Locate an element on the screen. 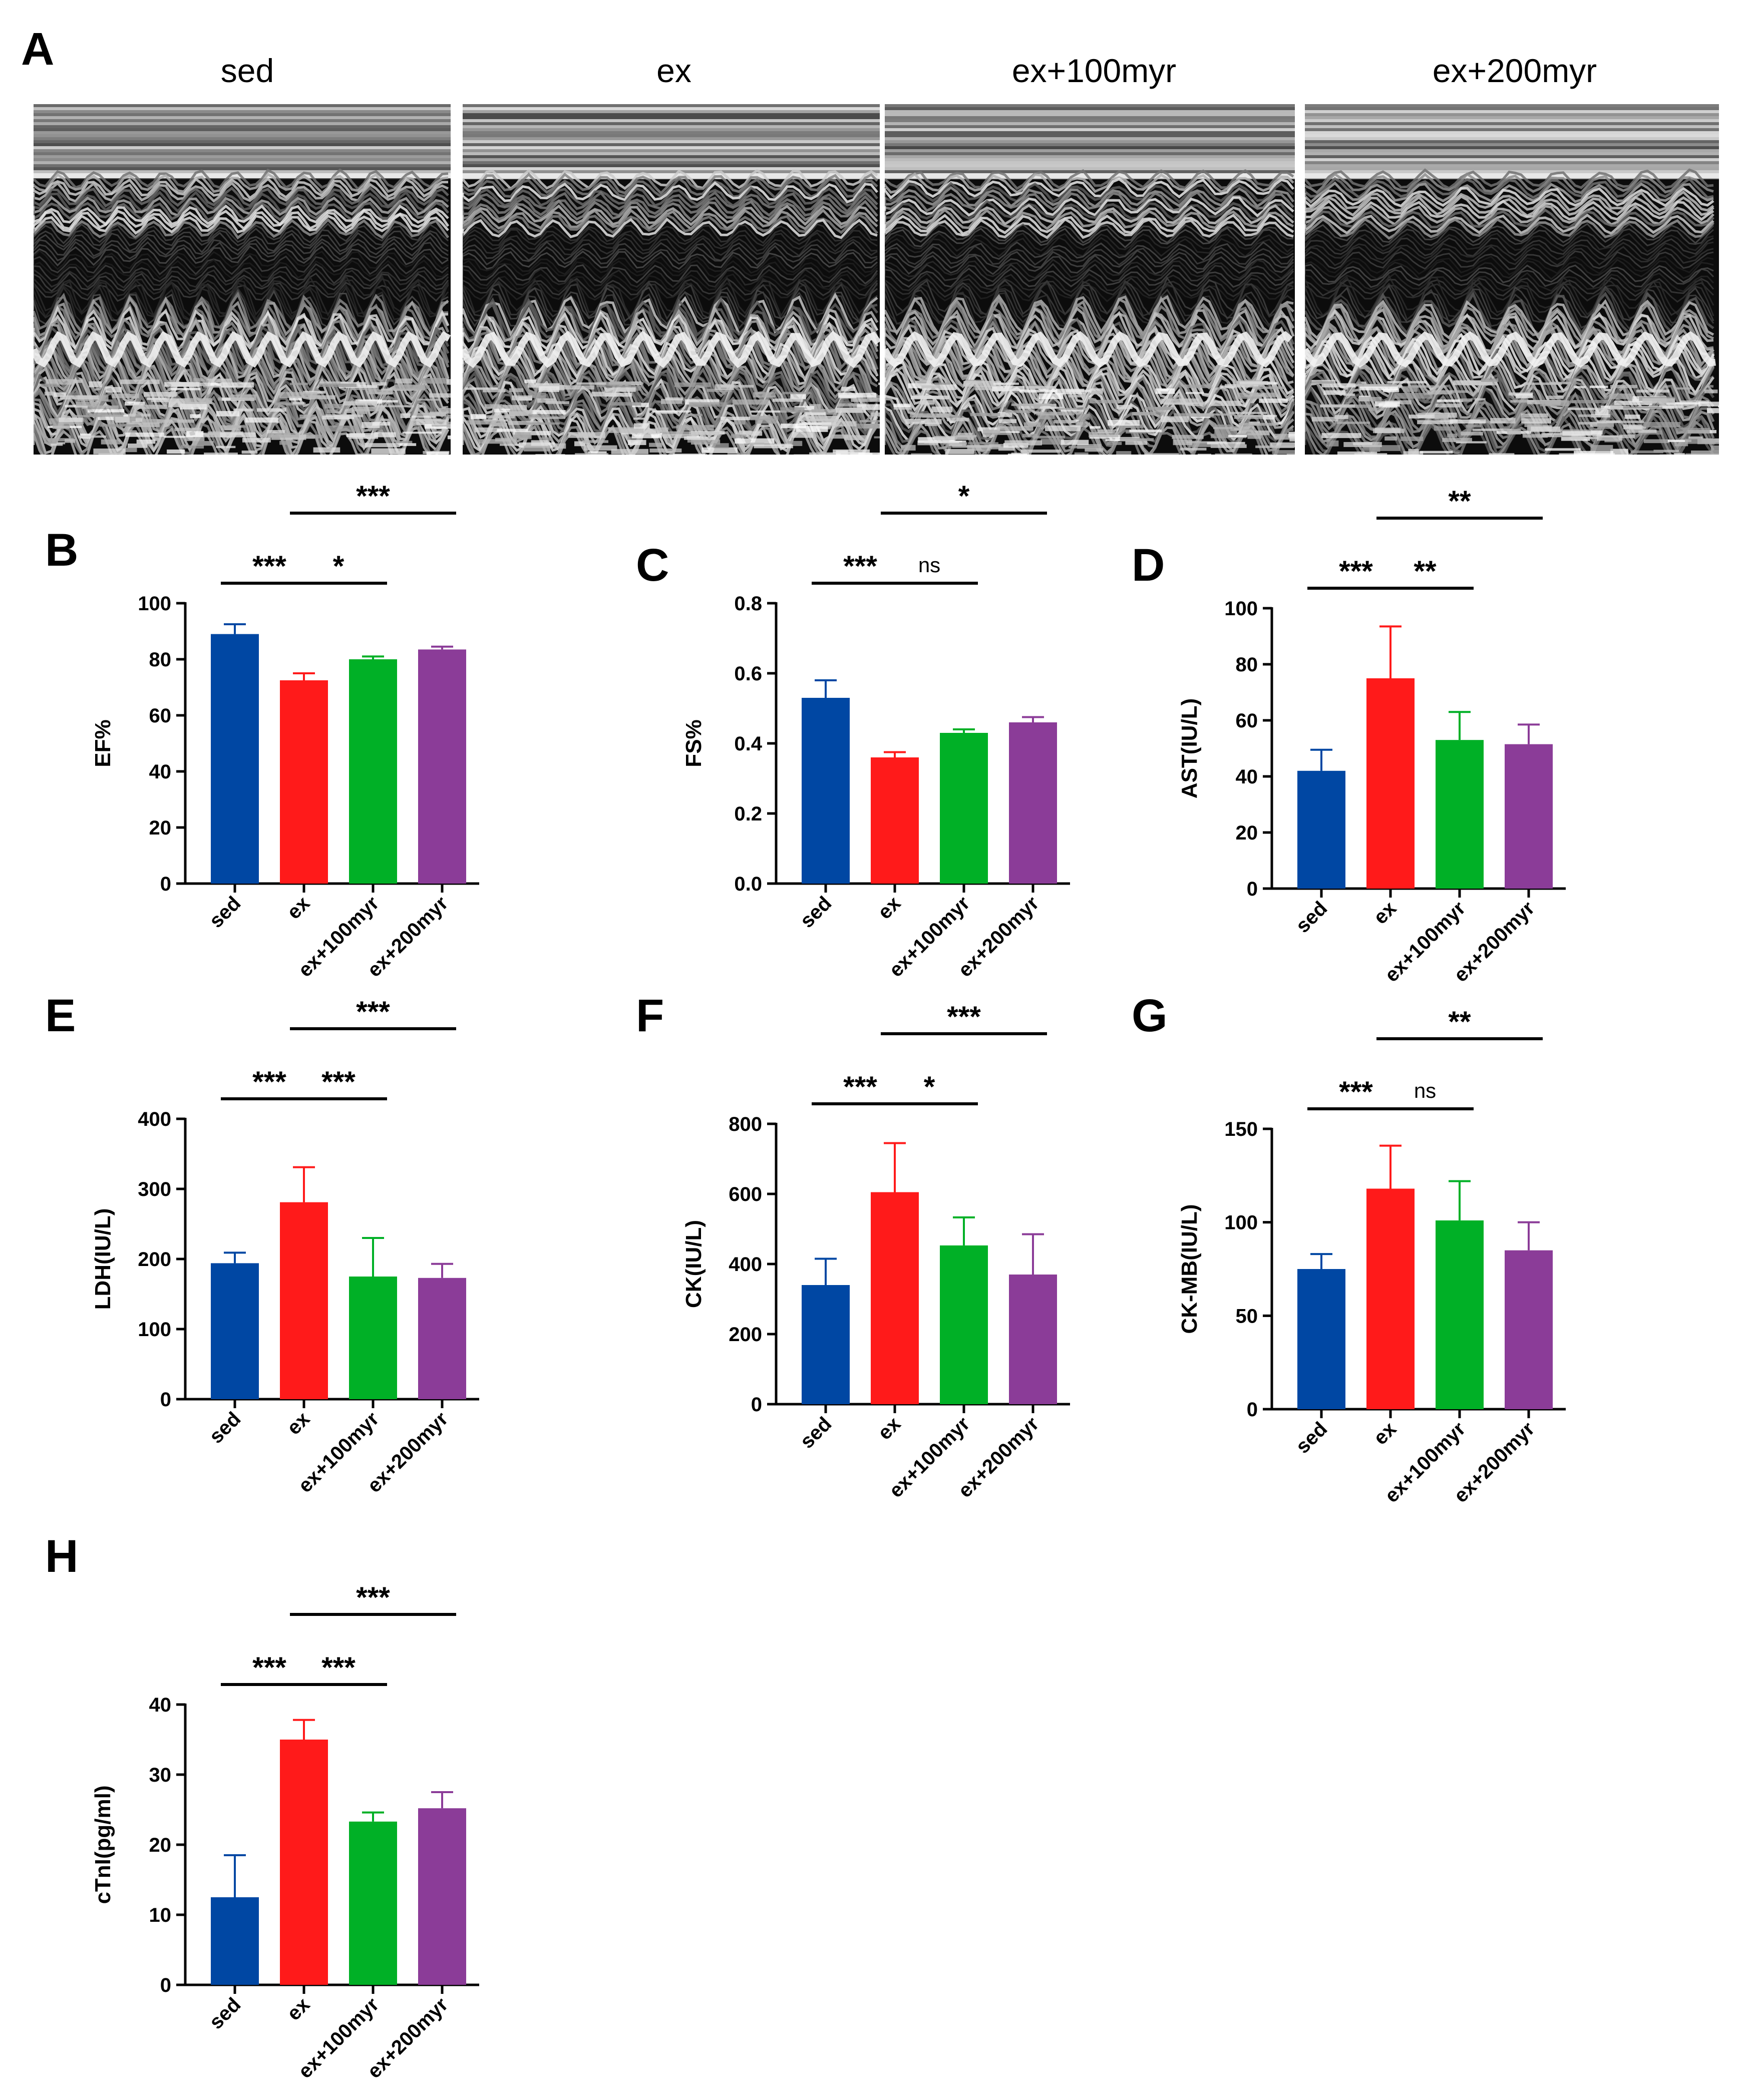 This screenshot has height=2100, width=1743. y-tick-label-d: 60 is located at coordinates (1247, 721).